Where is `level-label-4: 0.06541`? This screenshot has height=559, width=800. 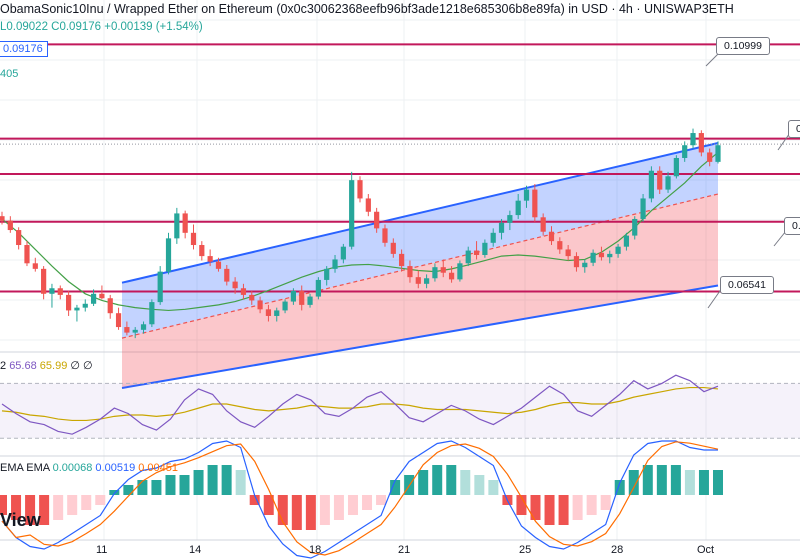 level-label-4: 0.06541 is located at coordinates (747, 285).